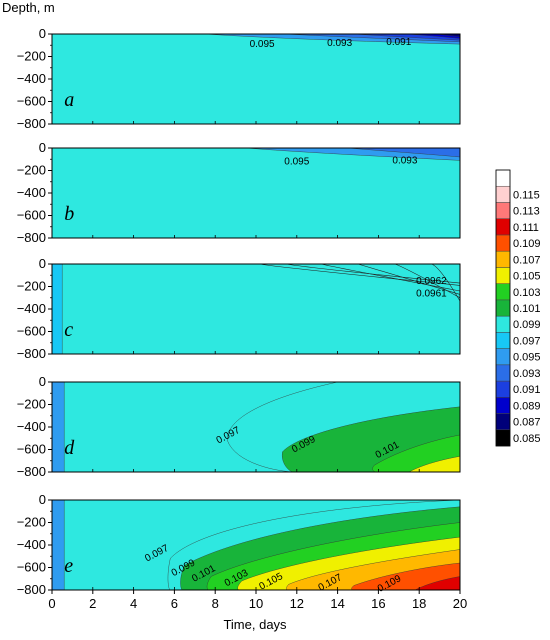  Describe the element at coordinates (68, 330) in the screenshot. I see `panel-label: c` at that location.